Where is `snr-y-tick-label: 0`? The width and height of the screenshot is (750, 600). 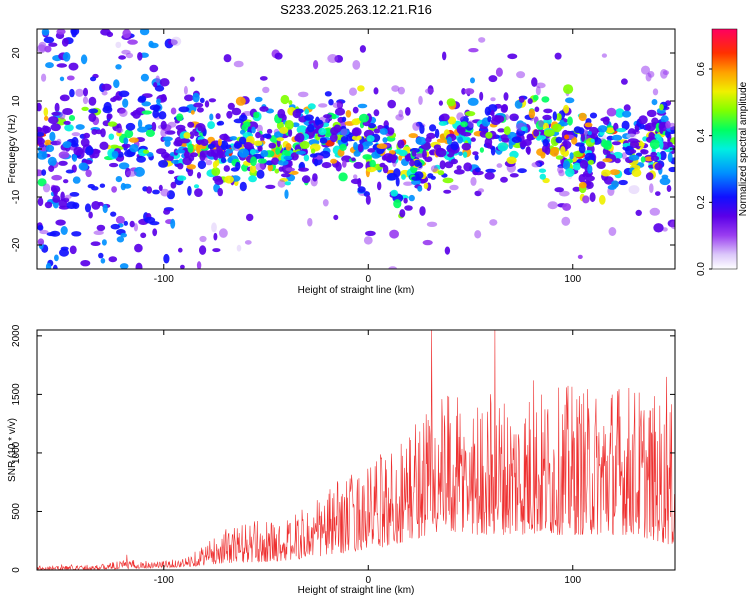
snr-y-tick-label: 0 is located at coordinates (16, 570).